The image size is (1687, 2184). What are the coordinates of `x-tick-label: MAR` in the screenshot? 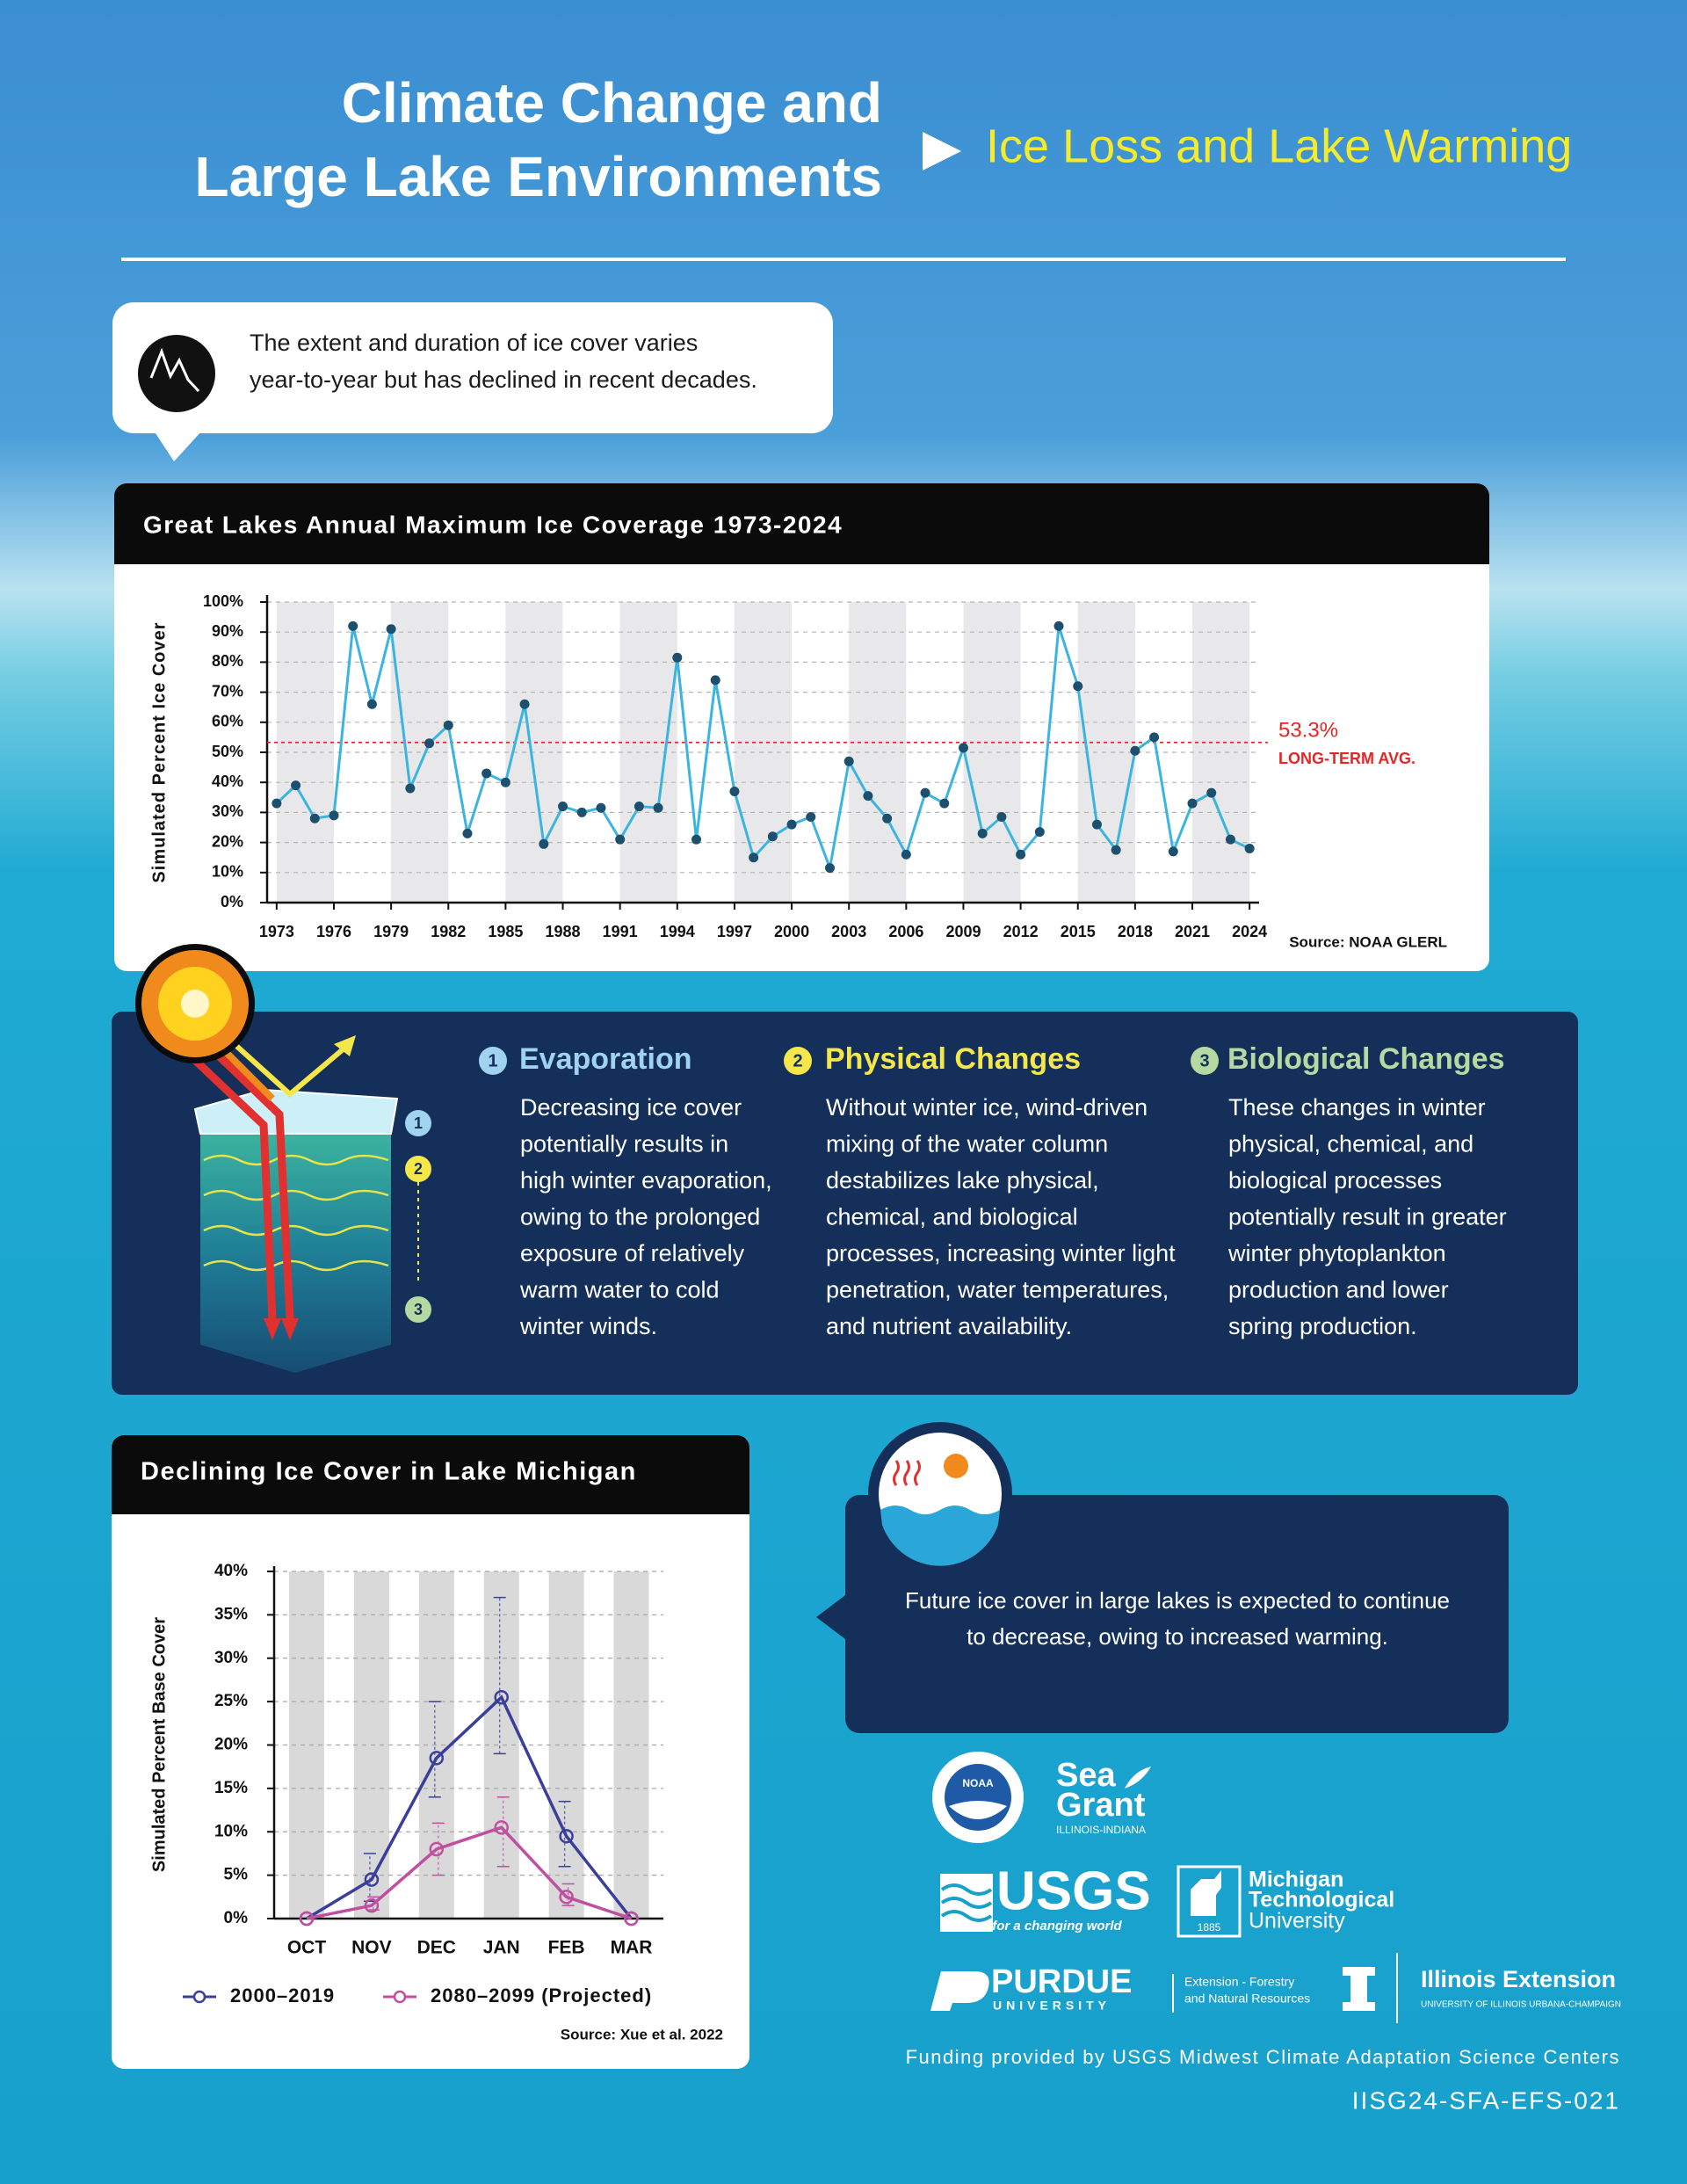 It's located at (632, 1948).